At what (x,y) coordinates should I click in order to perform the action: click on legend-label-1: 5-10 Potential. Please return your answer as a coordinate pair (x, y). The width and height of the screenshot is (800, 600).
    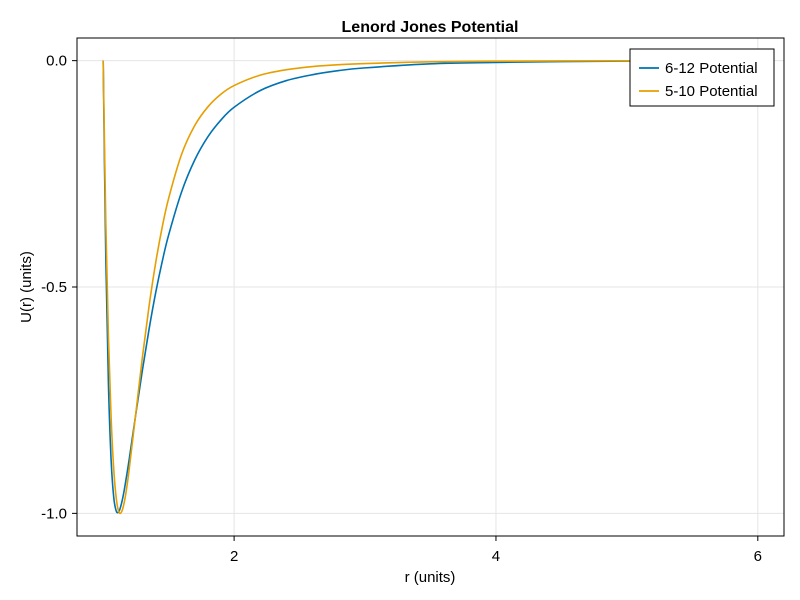
    Looking at the image, I should click on (711, 91).